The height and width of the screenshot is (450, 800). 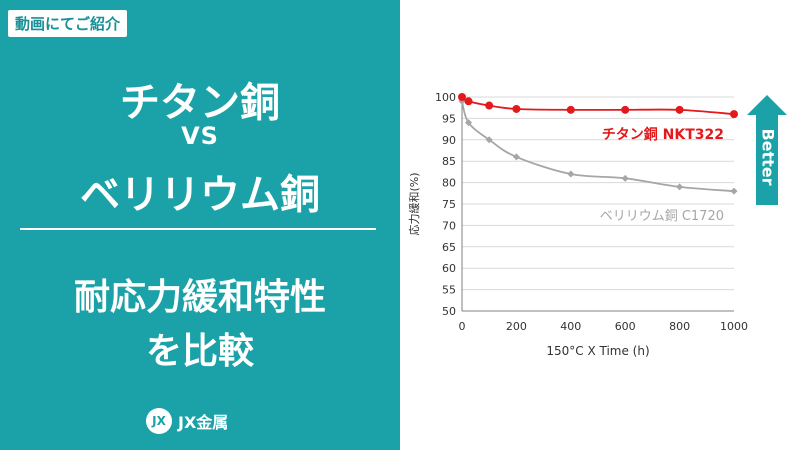 I want to click on subtitle-line1: 耐応力緩和特性, so click(x=199, y=297).